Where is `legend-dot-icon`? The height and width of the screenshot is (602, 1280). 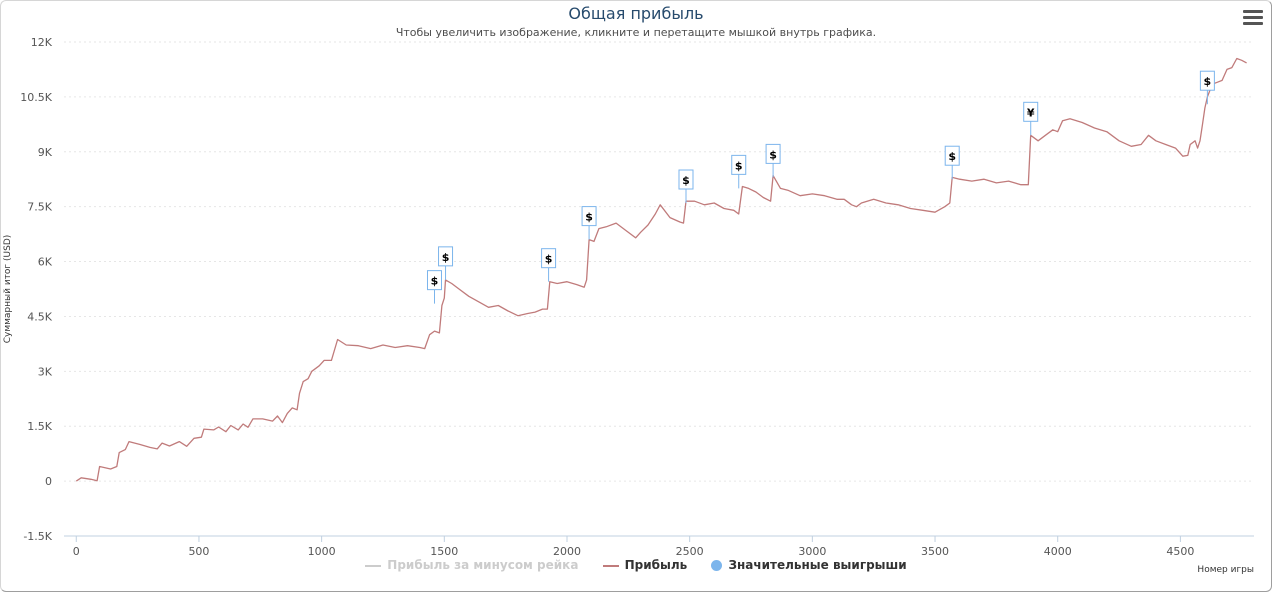 legend-dot-icon is located at coordinates (717, 565).